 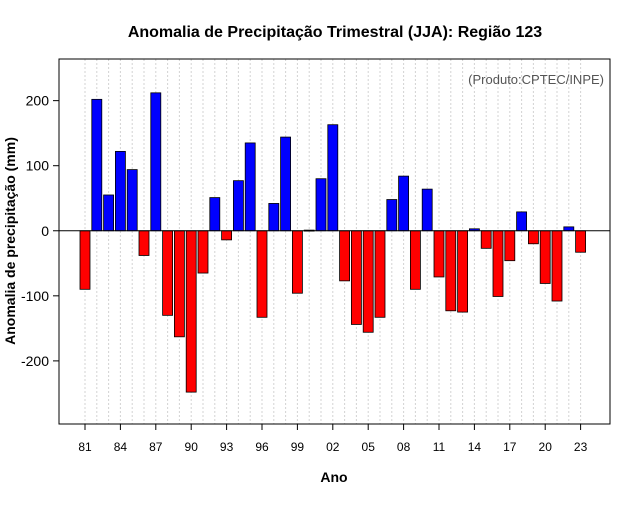 What do you see at coordinates (215, 214) in the screenshot?
I see `bar-1992` at bounding box center [215, 214].